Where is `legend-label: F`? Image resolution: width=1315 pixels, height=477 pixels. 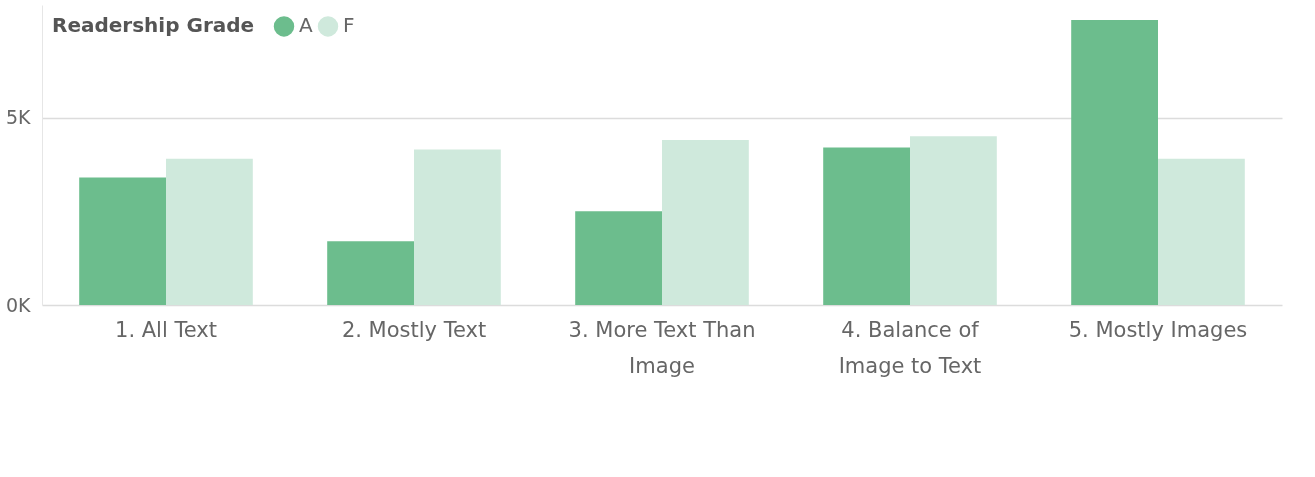
legend-label: F is located at coordinates (349, 25).